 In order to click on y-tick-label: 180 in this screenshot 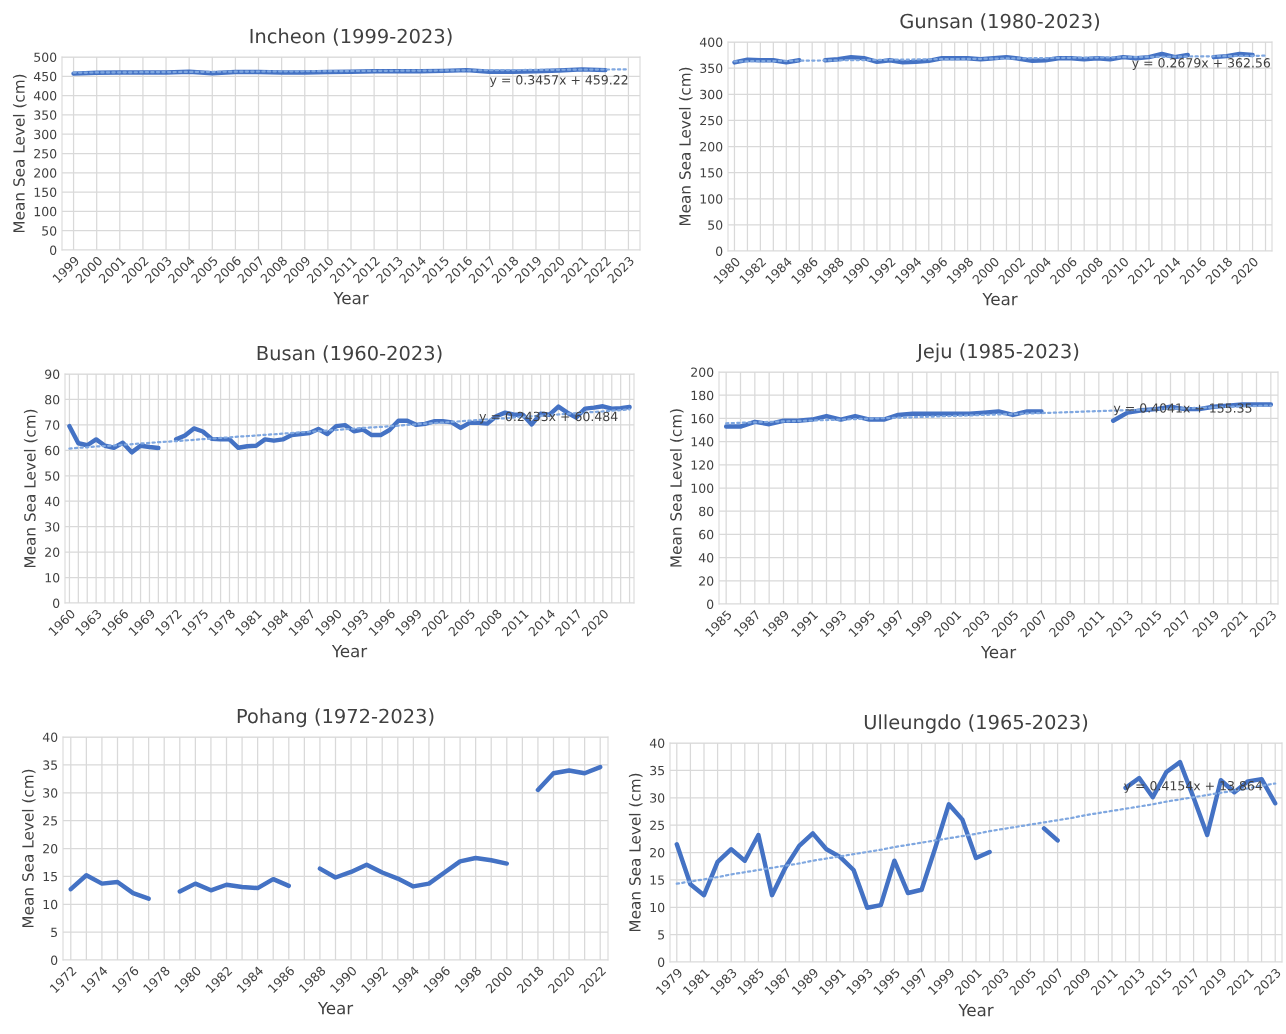, I will do `click(702, 395)`.